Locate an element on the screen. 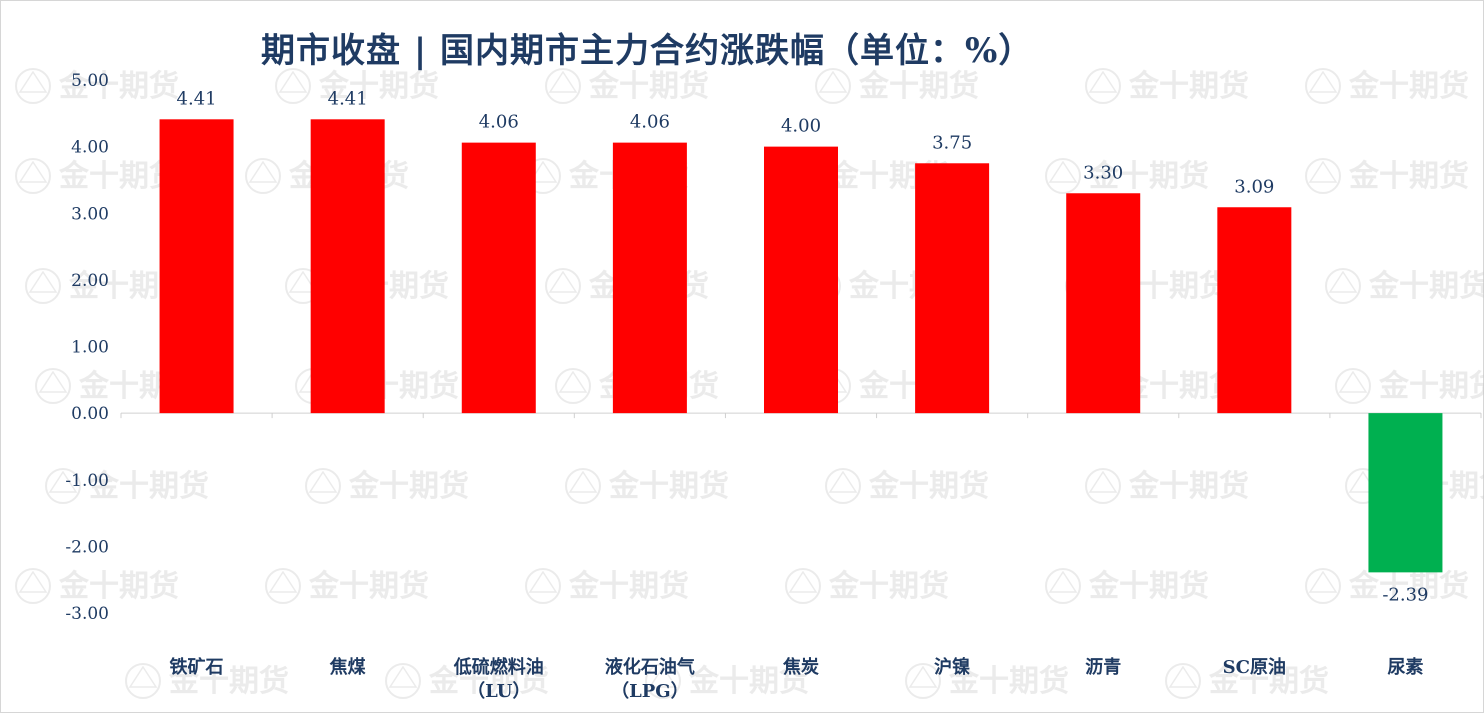  data-label: 3.09 is located at coordinates (1254, 186).